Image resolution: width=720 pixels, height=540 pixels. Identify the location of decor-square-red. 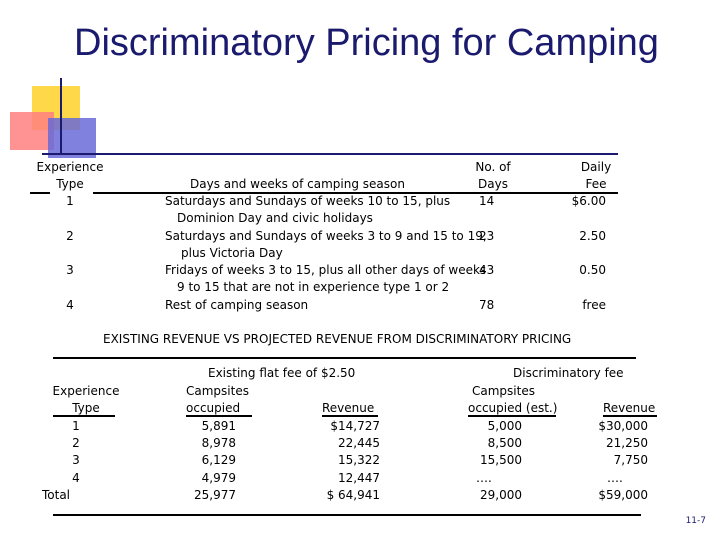
(32, 131).